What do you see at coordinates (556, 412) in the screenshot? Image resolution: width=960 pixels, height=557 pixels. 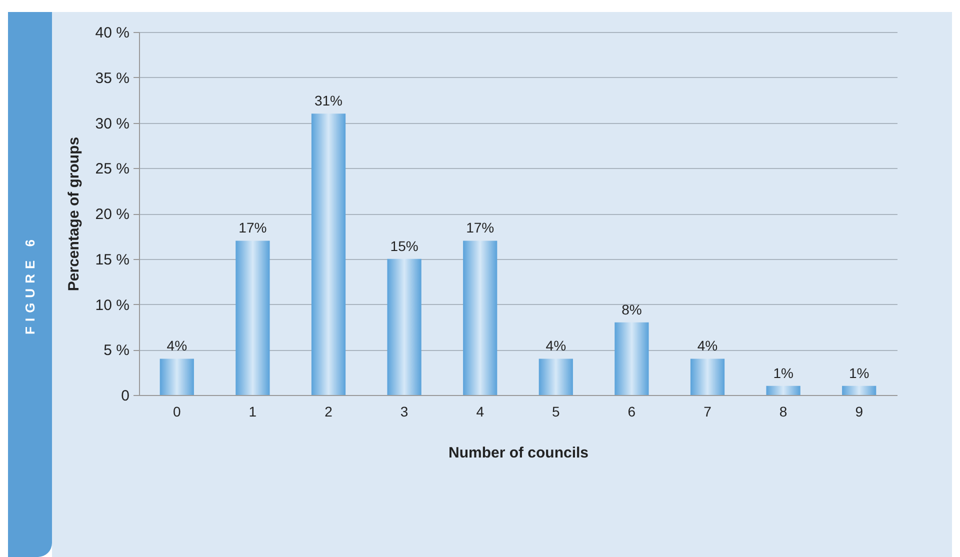 I see `x-tick-label: 5` at bounding box center [556, 412].